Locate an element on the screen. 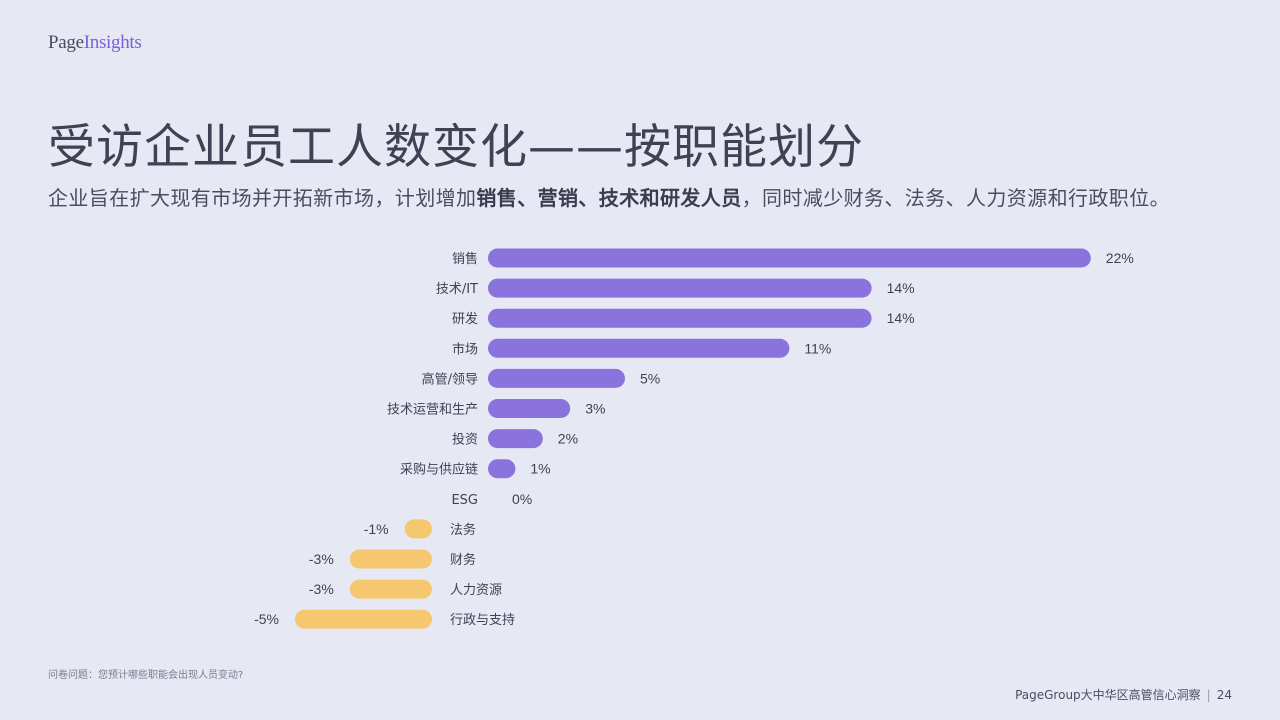 The image size is (1280, 720). value-label: 22% is located at coordinates (1120, 258).